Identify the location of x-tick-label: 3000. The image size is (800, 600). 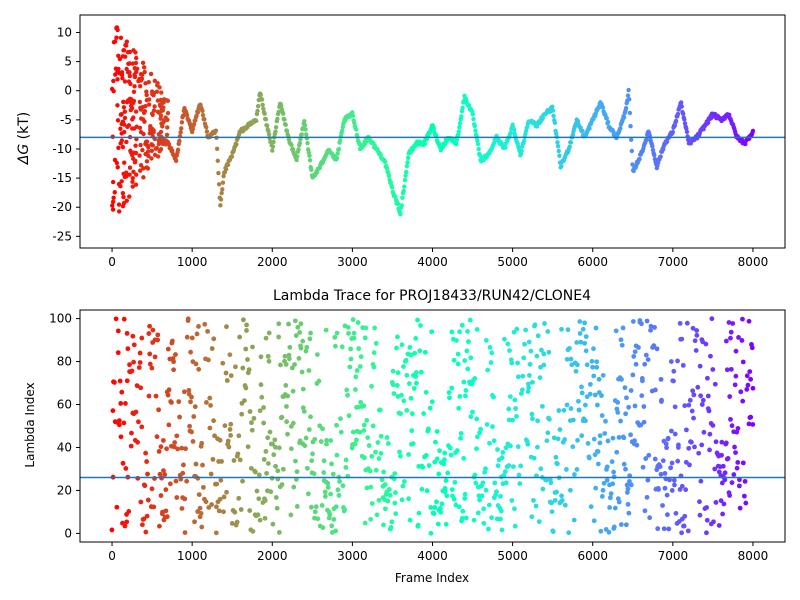
(352, 556).